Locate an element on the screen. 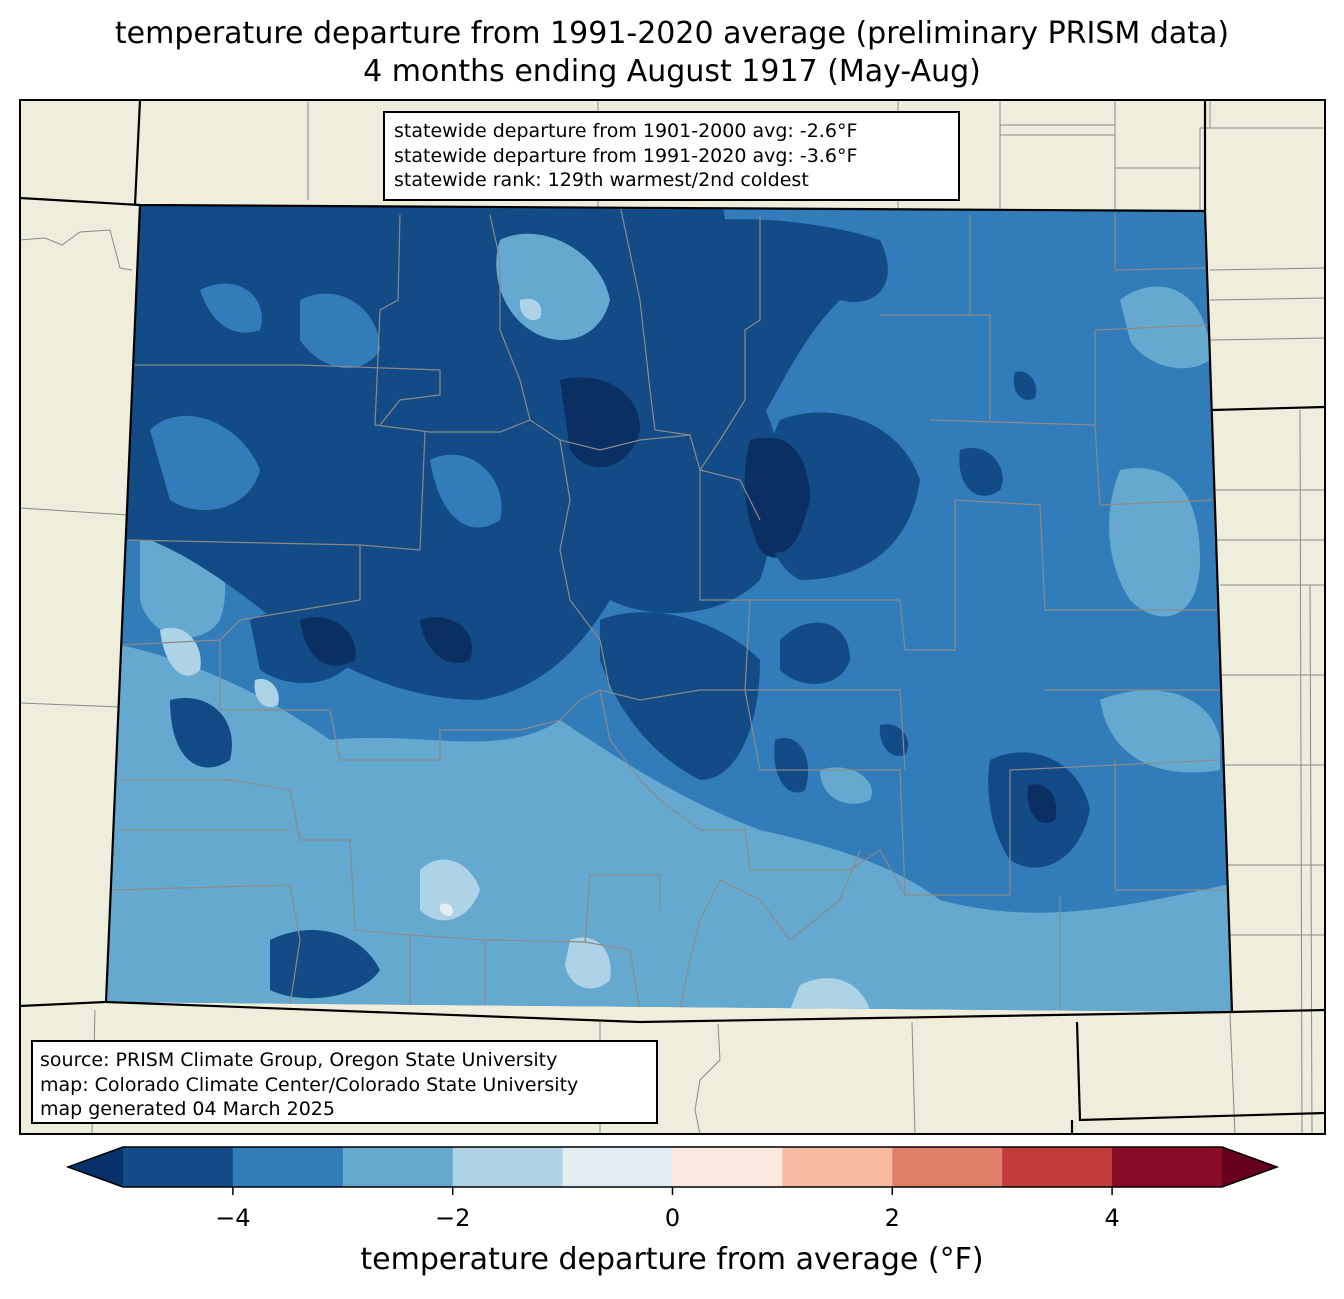 This screenshot has width=1344, height=1299. source-line-generated: map generated 04 March 2025 is located at coordinates (187, 1109).